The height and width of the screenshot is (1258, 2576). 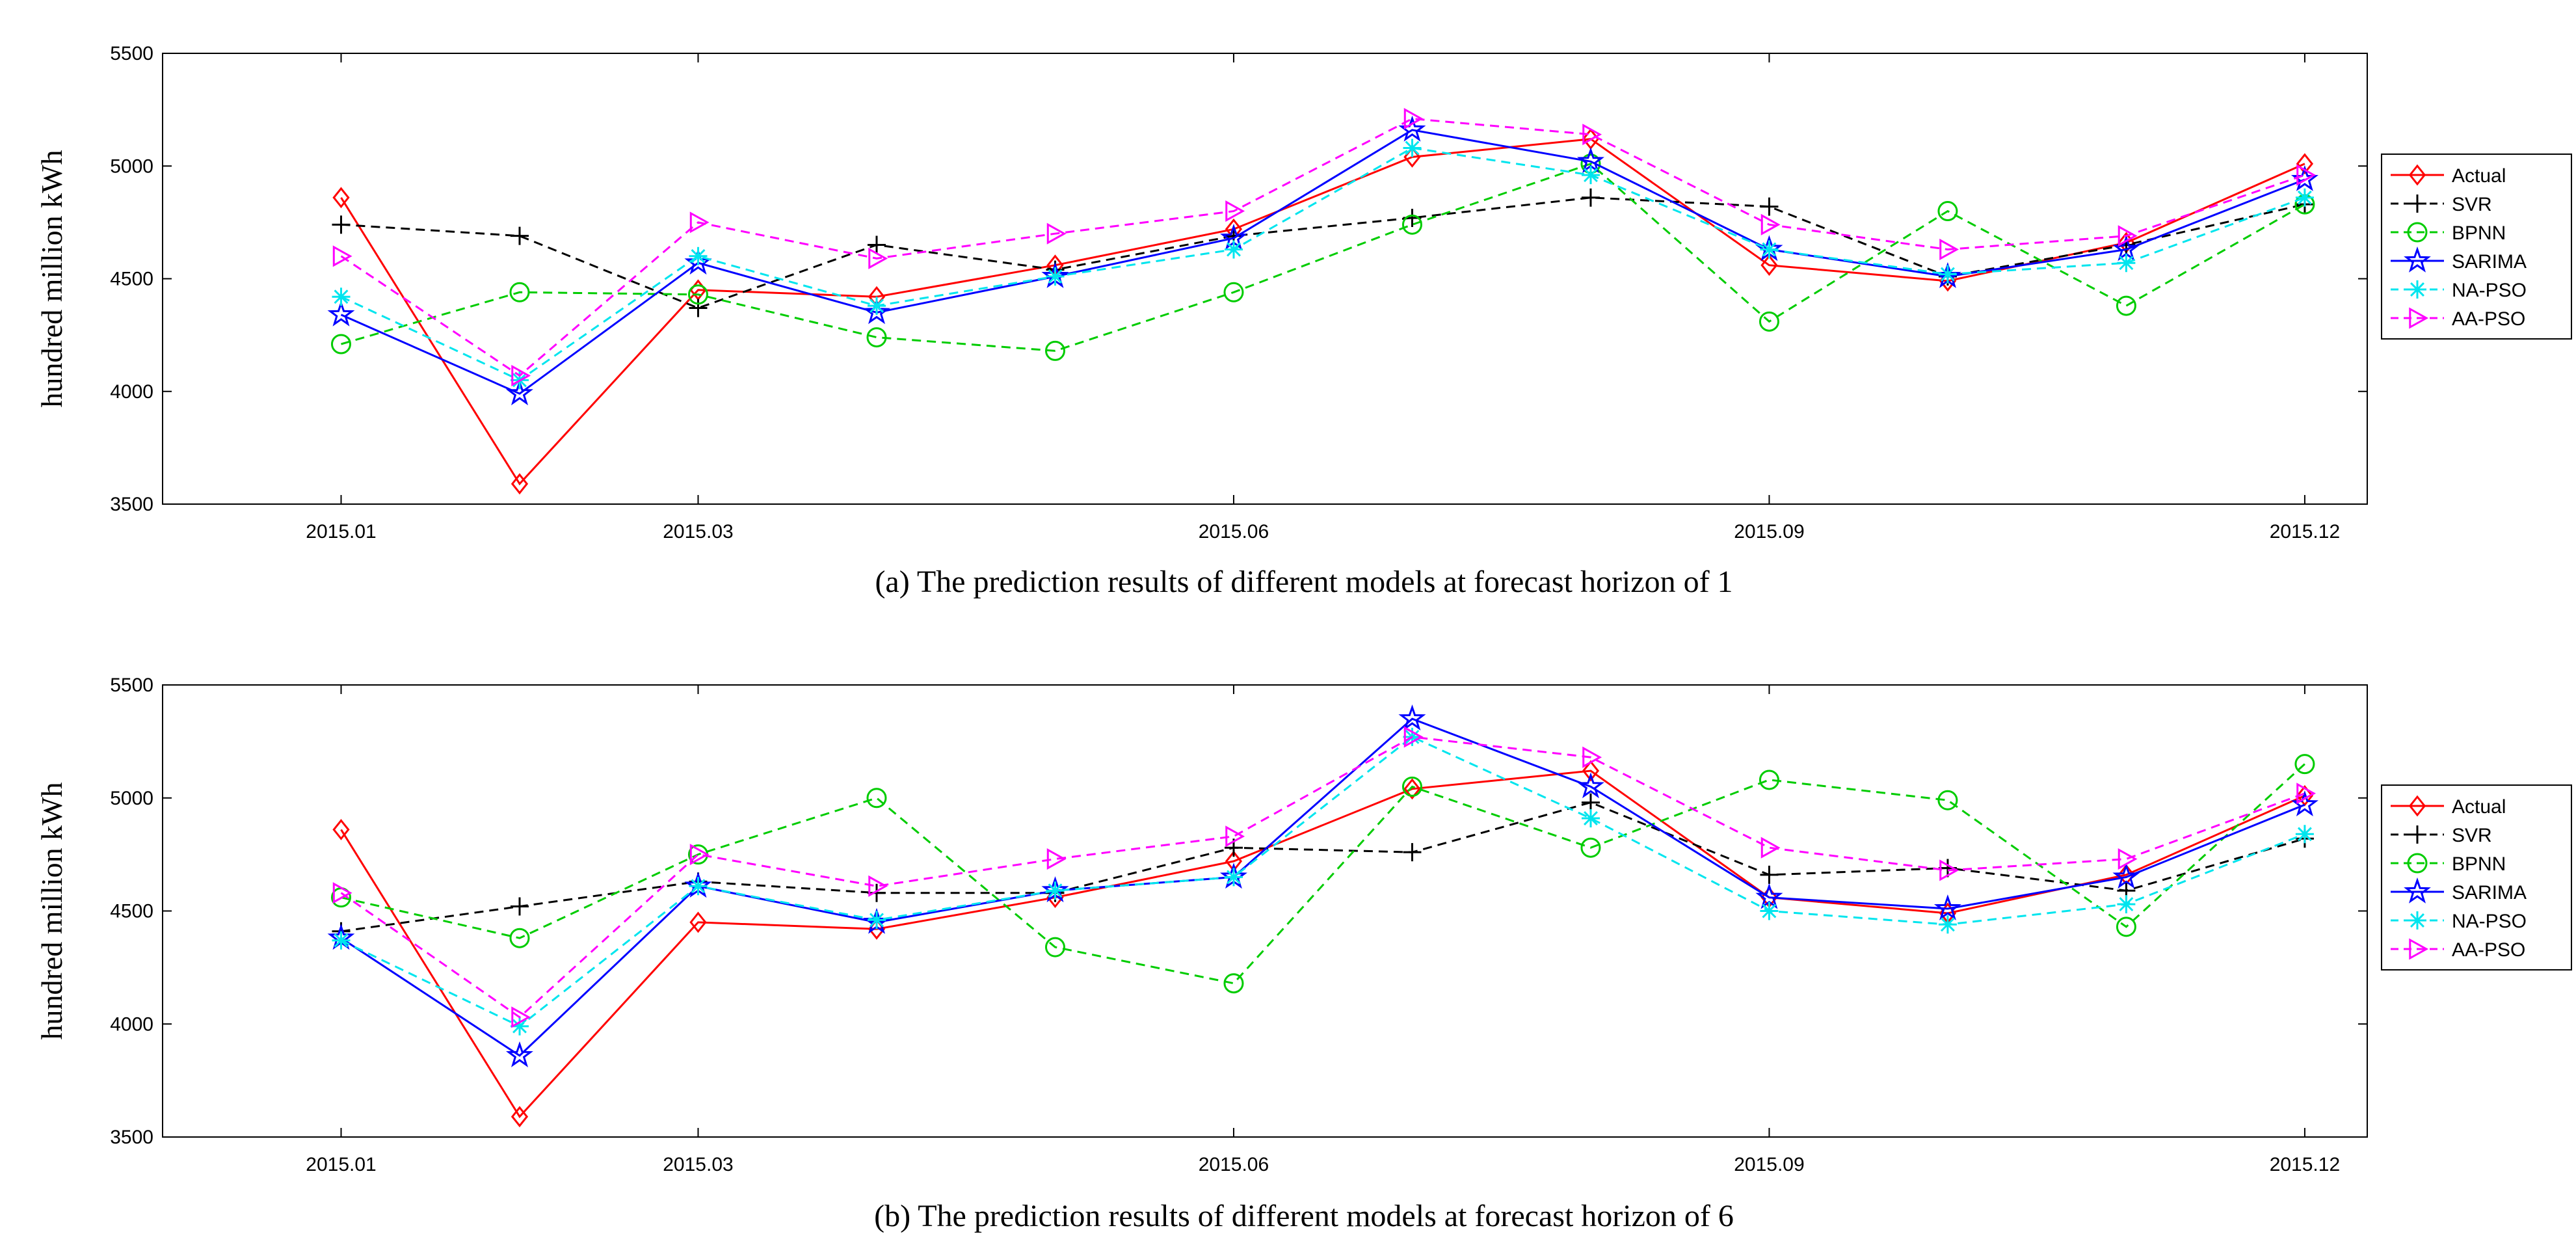 What do you see at coordinates (2479, 233) in the screenshot?
I see `legend-label: BPNN` at bounding box center [2479, 233].